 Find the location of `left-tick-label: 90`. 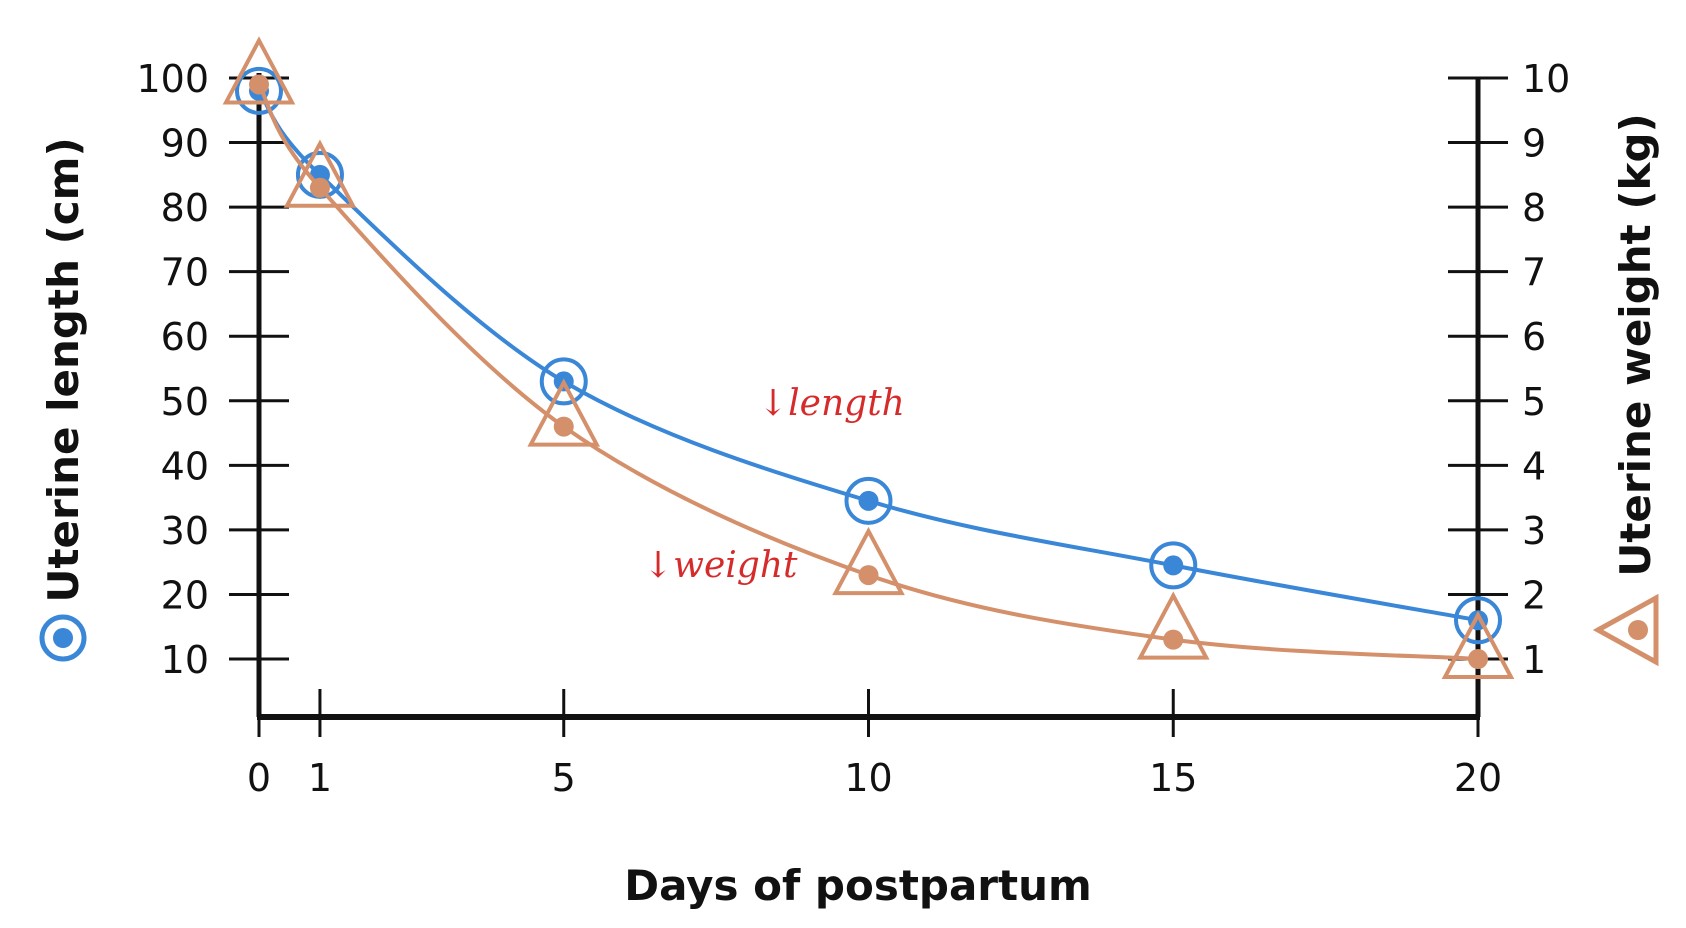

left-tick-label: 90 is located at coordinates (185, 144).